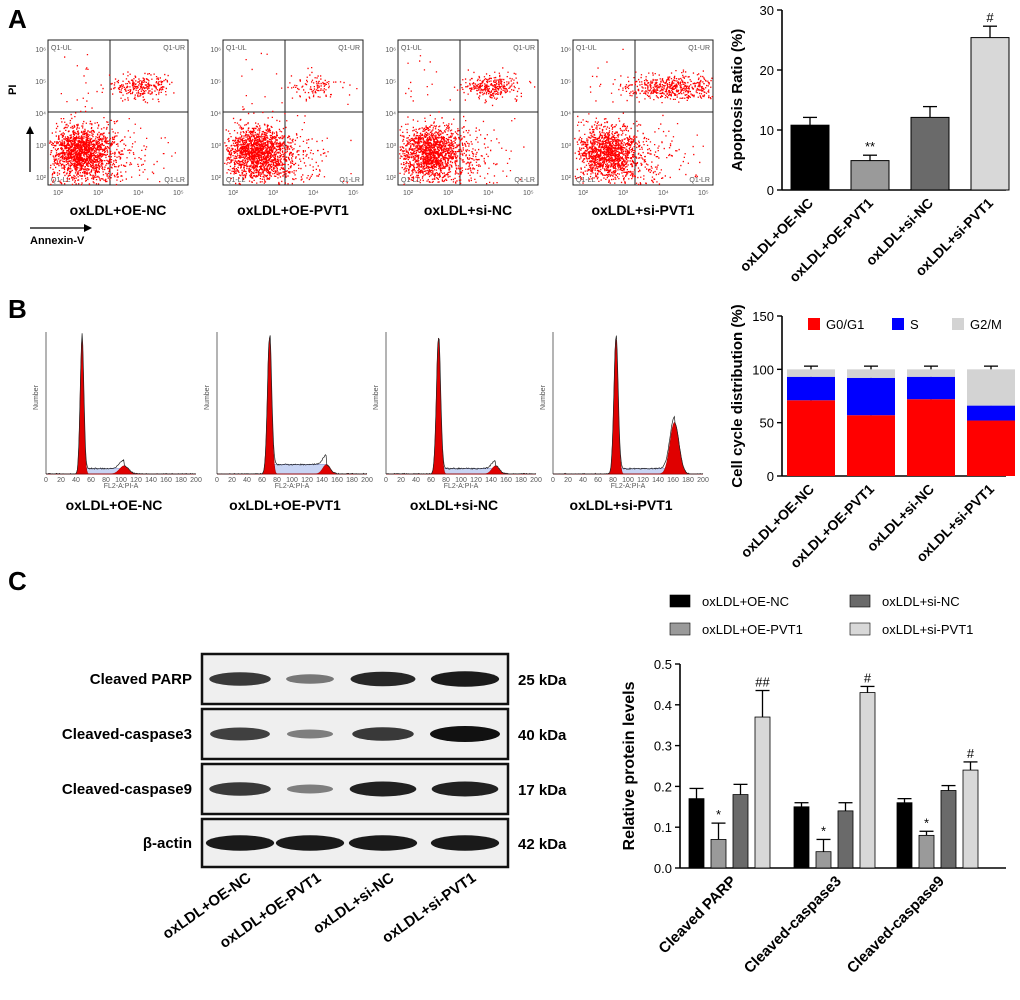 The height and width of the screenshot is (1000, 1020). I want to click on protein-label: Cleaved-caspase9, so click(127, 789).